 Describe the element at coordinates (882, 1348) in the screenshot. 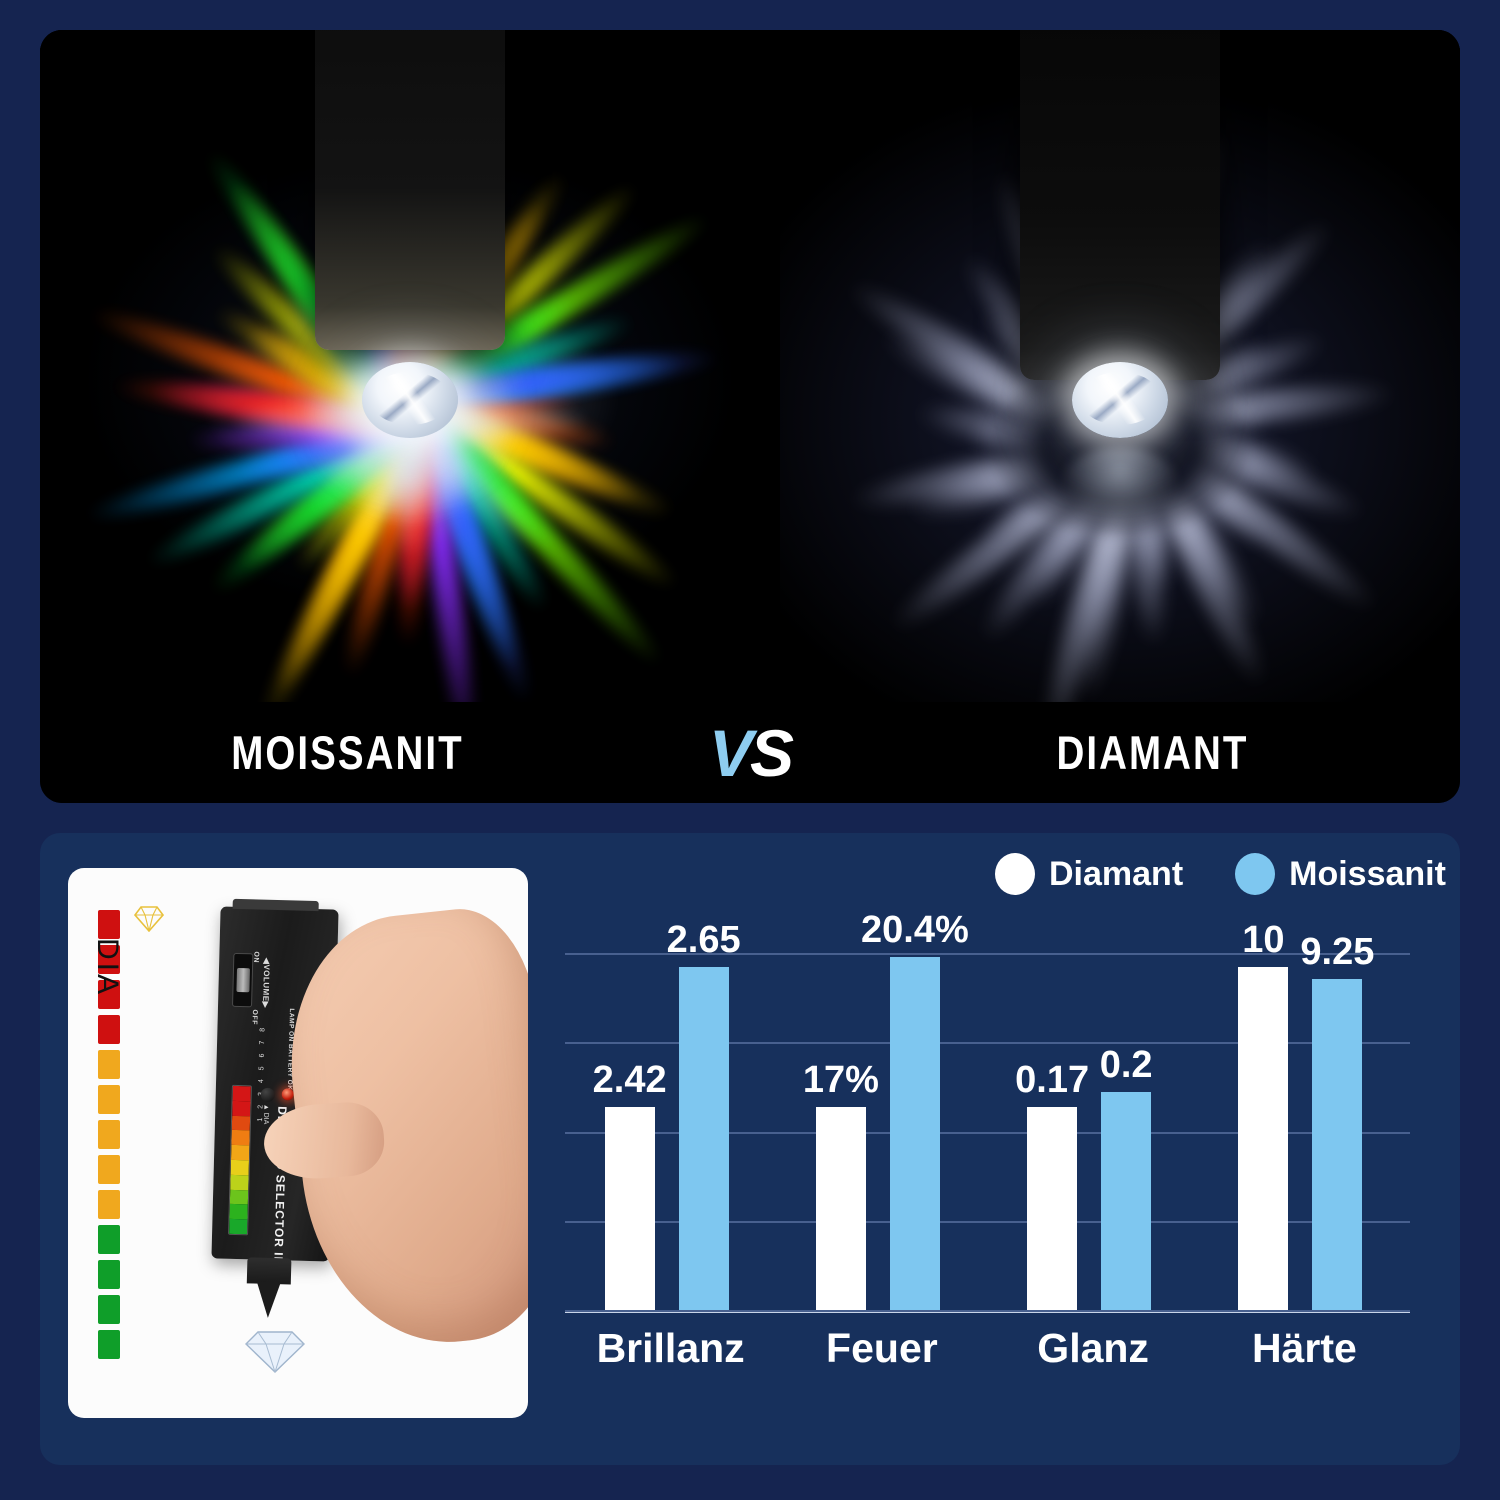

I see `category-label-feuer: Feuer` at that location.